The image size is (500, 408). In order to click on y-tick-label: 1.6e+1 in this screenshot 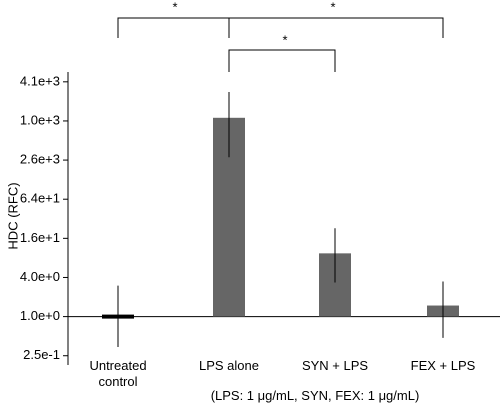, I will do `click(40, 237)`.